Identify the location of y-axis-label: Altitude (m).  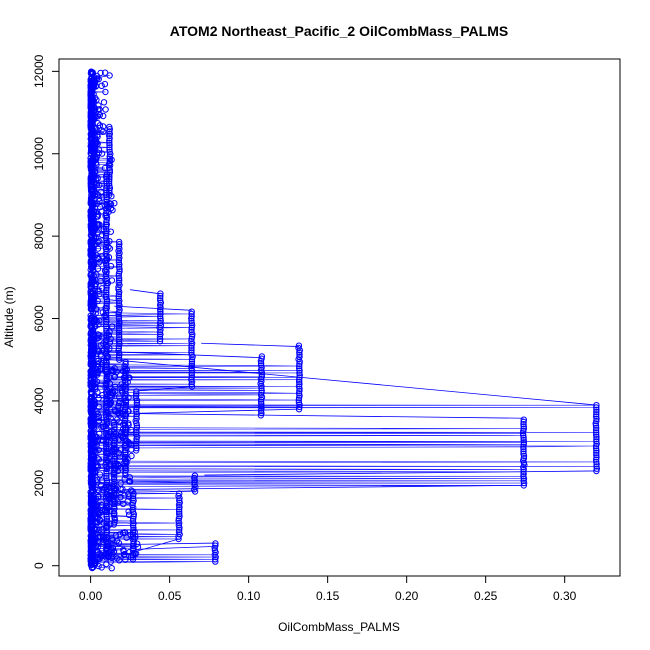
(9, 316).